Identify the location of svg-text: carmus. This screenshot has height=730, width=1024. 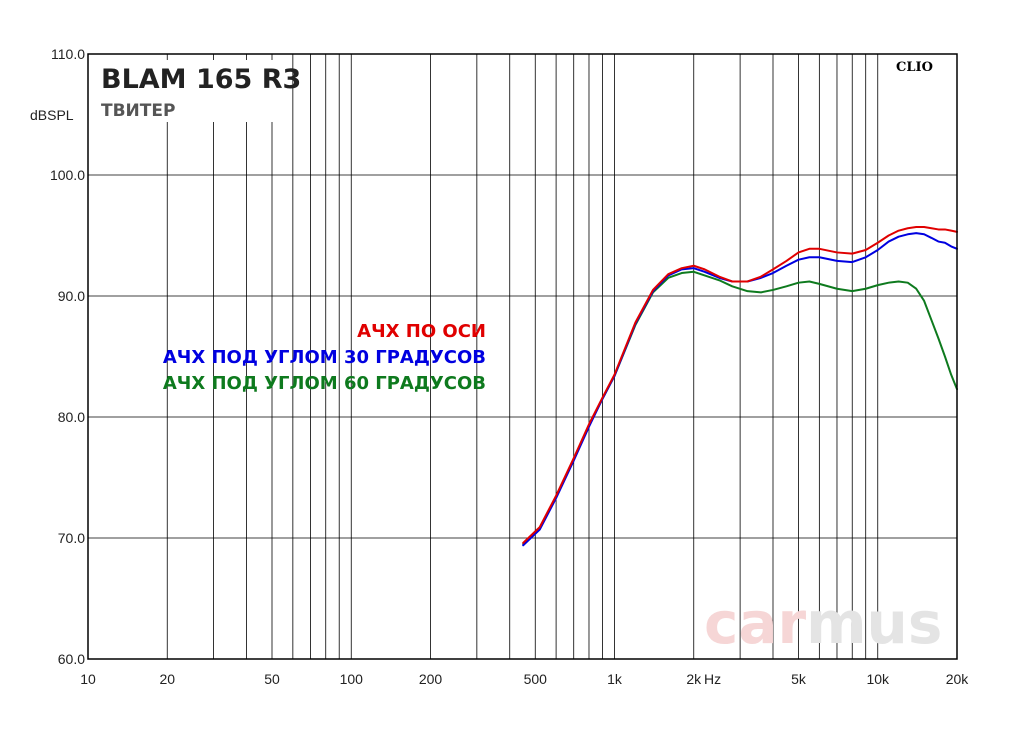
(823, 623).